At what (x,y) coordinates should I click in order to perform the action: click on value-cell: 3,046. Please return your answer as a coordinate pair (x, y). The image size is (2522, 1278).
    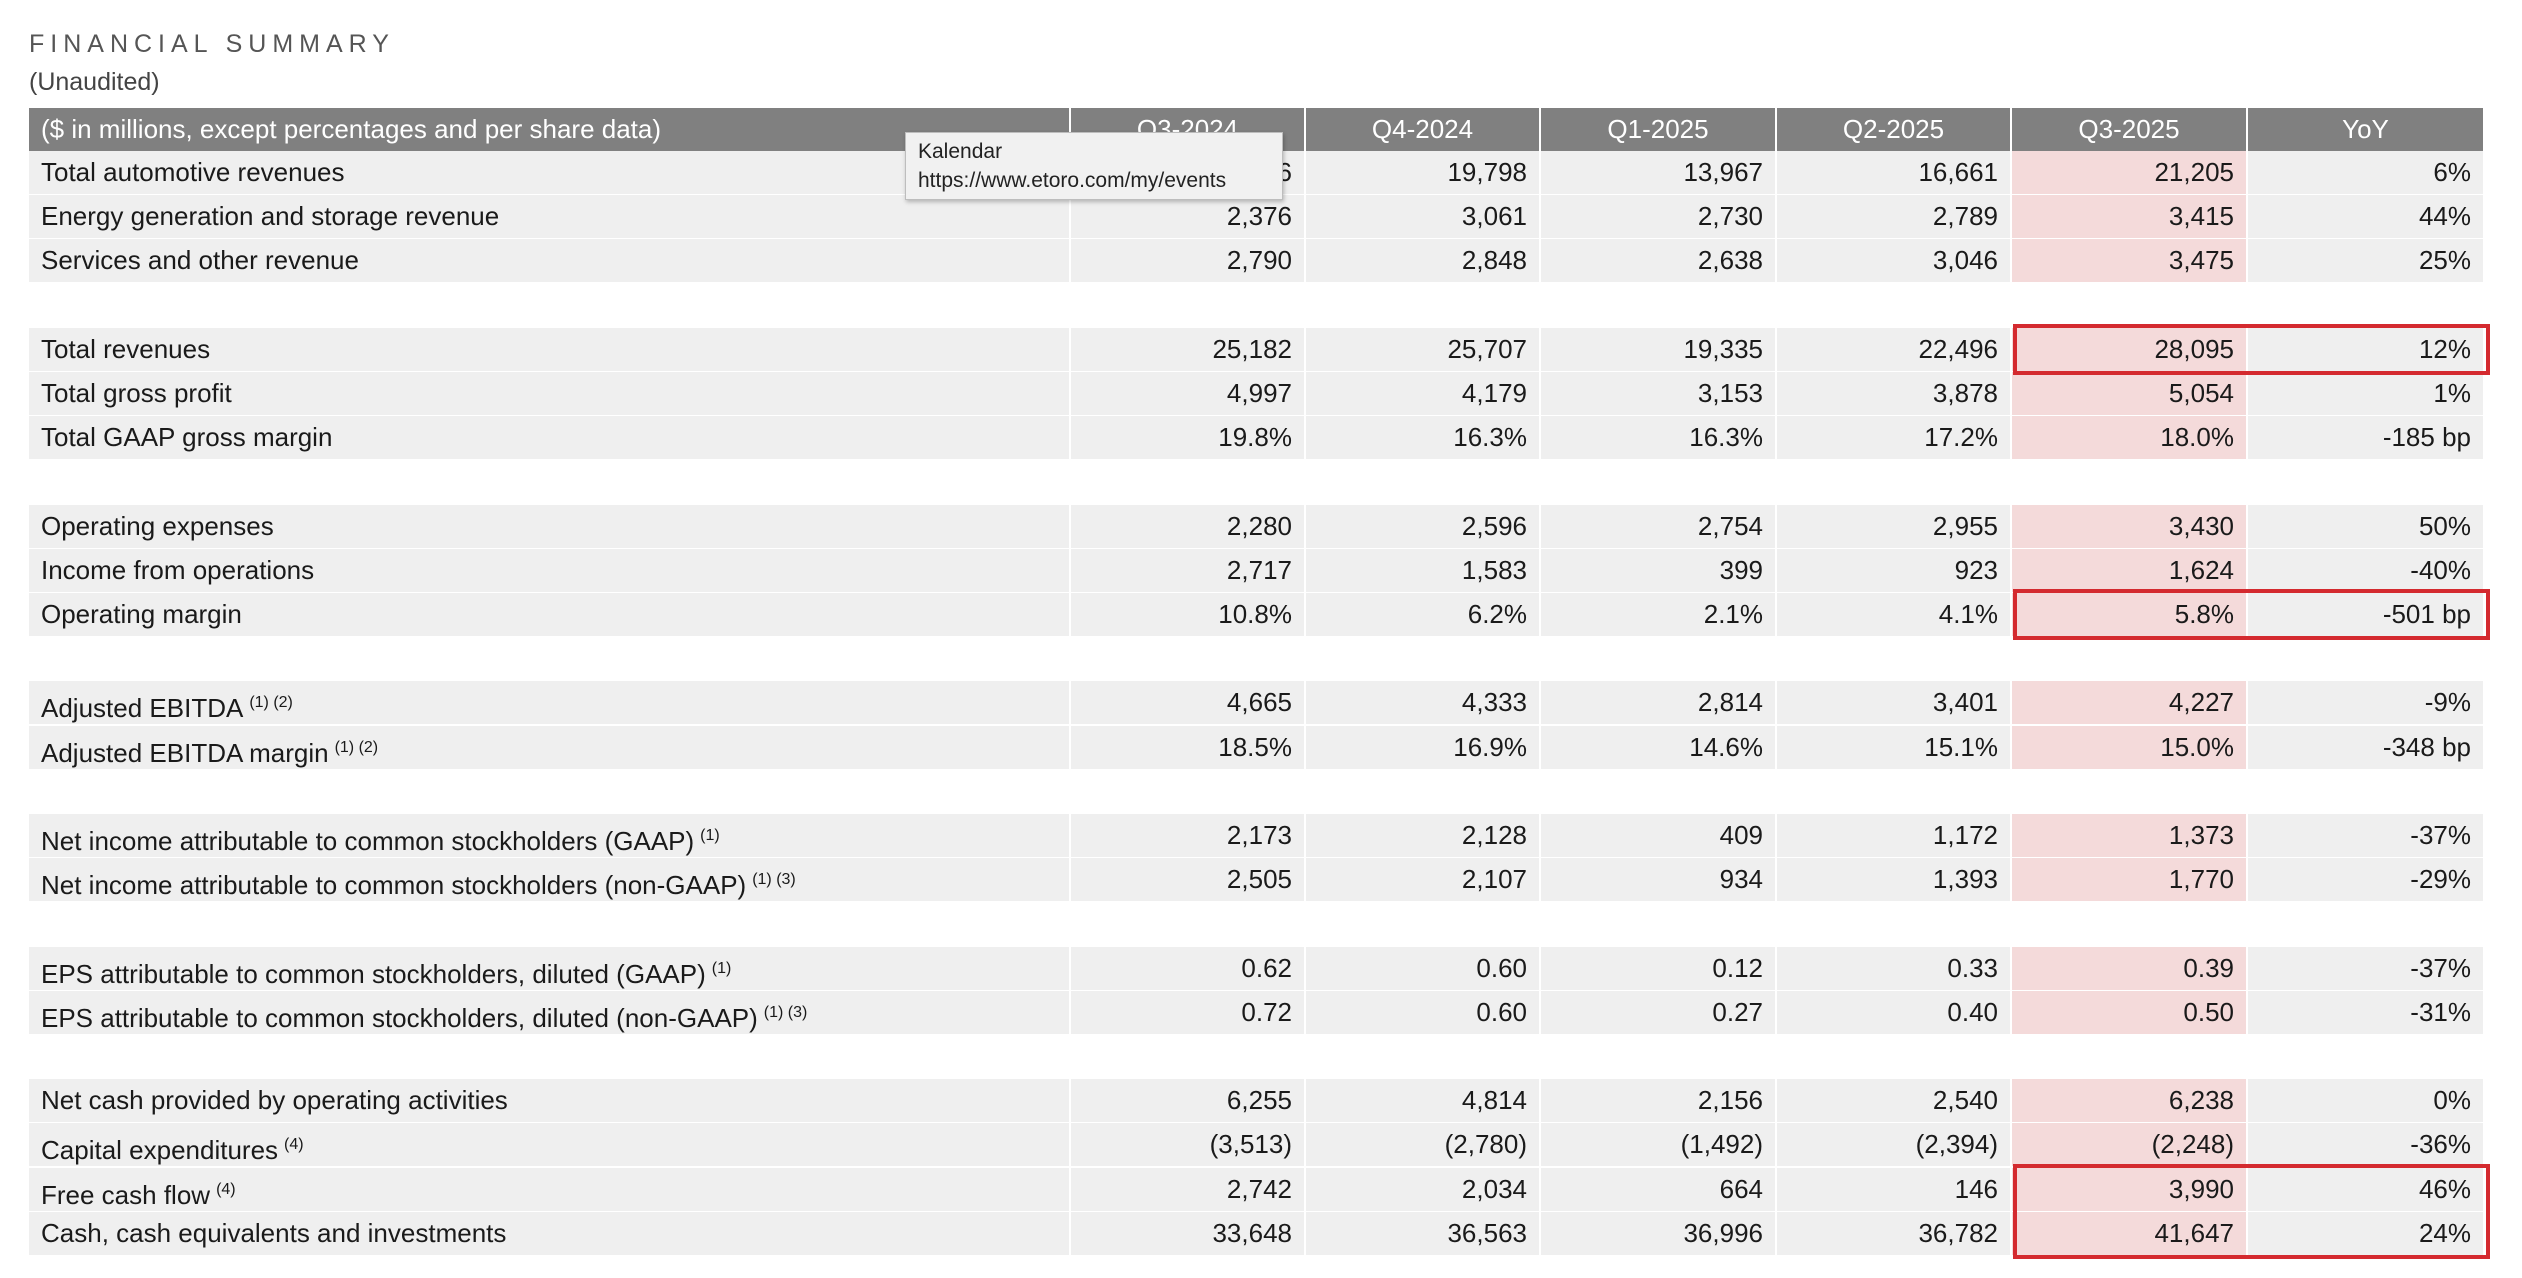
    Looking at the image, I should click on (1893, 261).